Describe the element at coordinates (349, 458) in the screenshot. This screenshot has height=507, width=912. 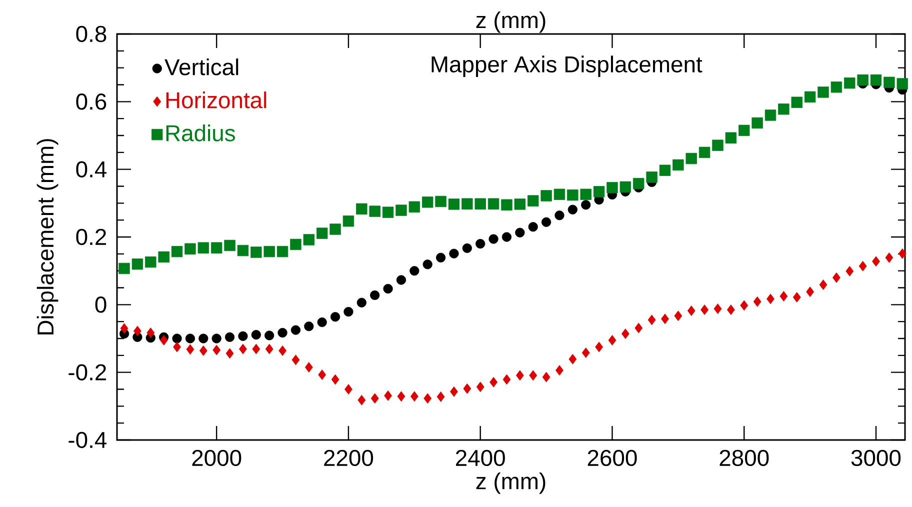
I see `x-tick-label: 2200` at that location.